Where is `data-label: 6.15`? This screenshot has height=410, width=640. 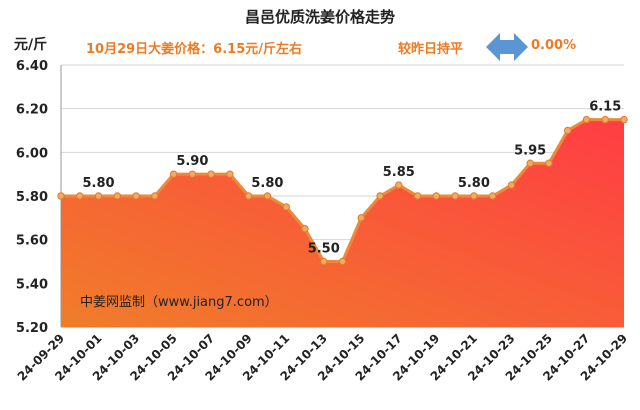
data-label: 6.15 is located at coordinates (605, 107).